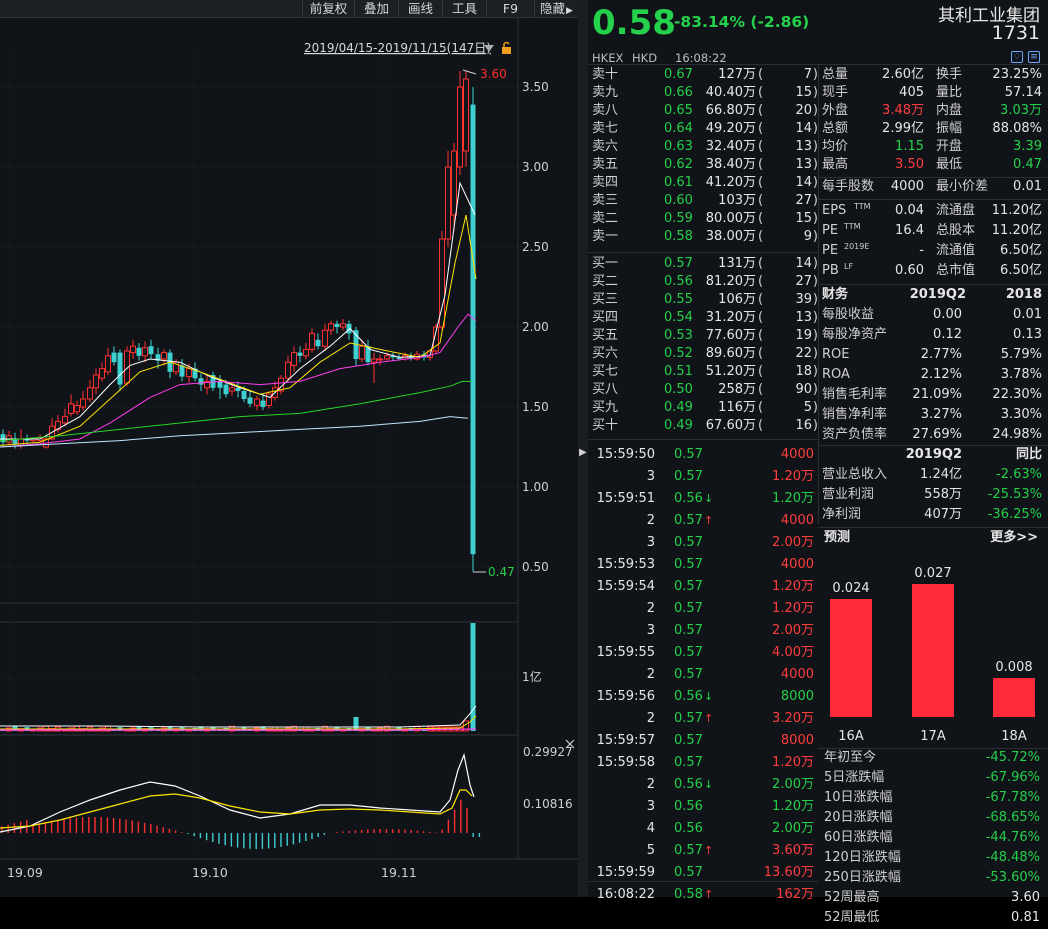 The height and width of the screenshot is (929, 1048). I want to click on forecast-bar-value: 0.008, so click(1014, 667).